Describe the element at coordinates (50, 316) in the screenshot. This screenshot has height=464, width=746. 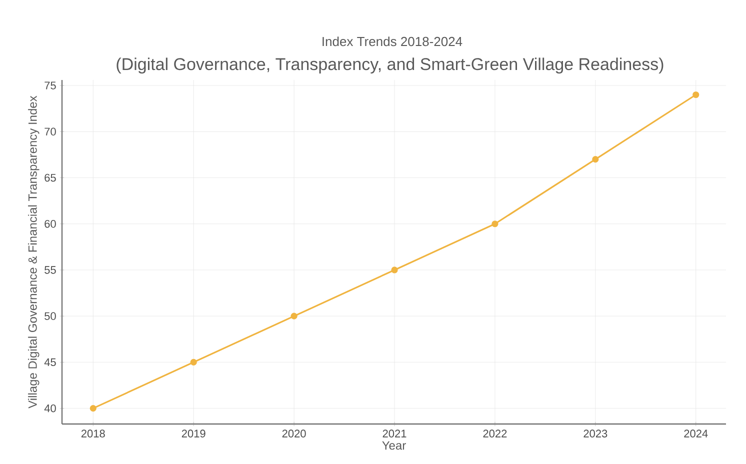
I see `y-tick-label: 50` at that location.